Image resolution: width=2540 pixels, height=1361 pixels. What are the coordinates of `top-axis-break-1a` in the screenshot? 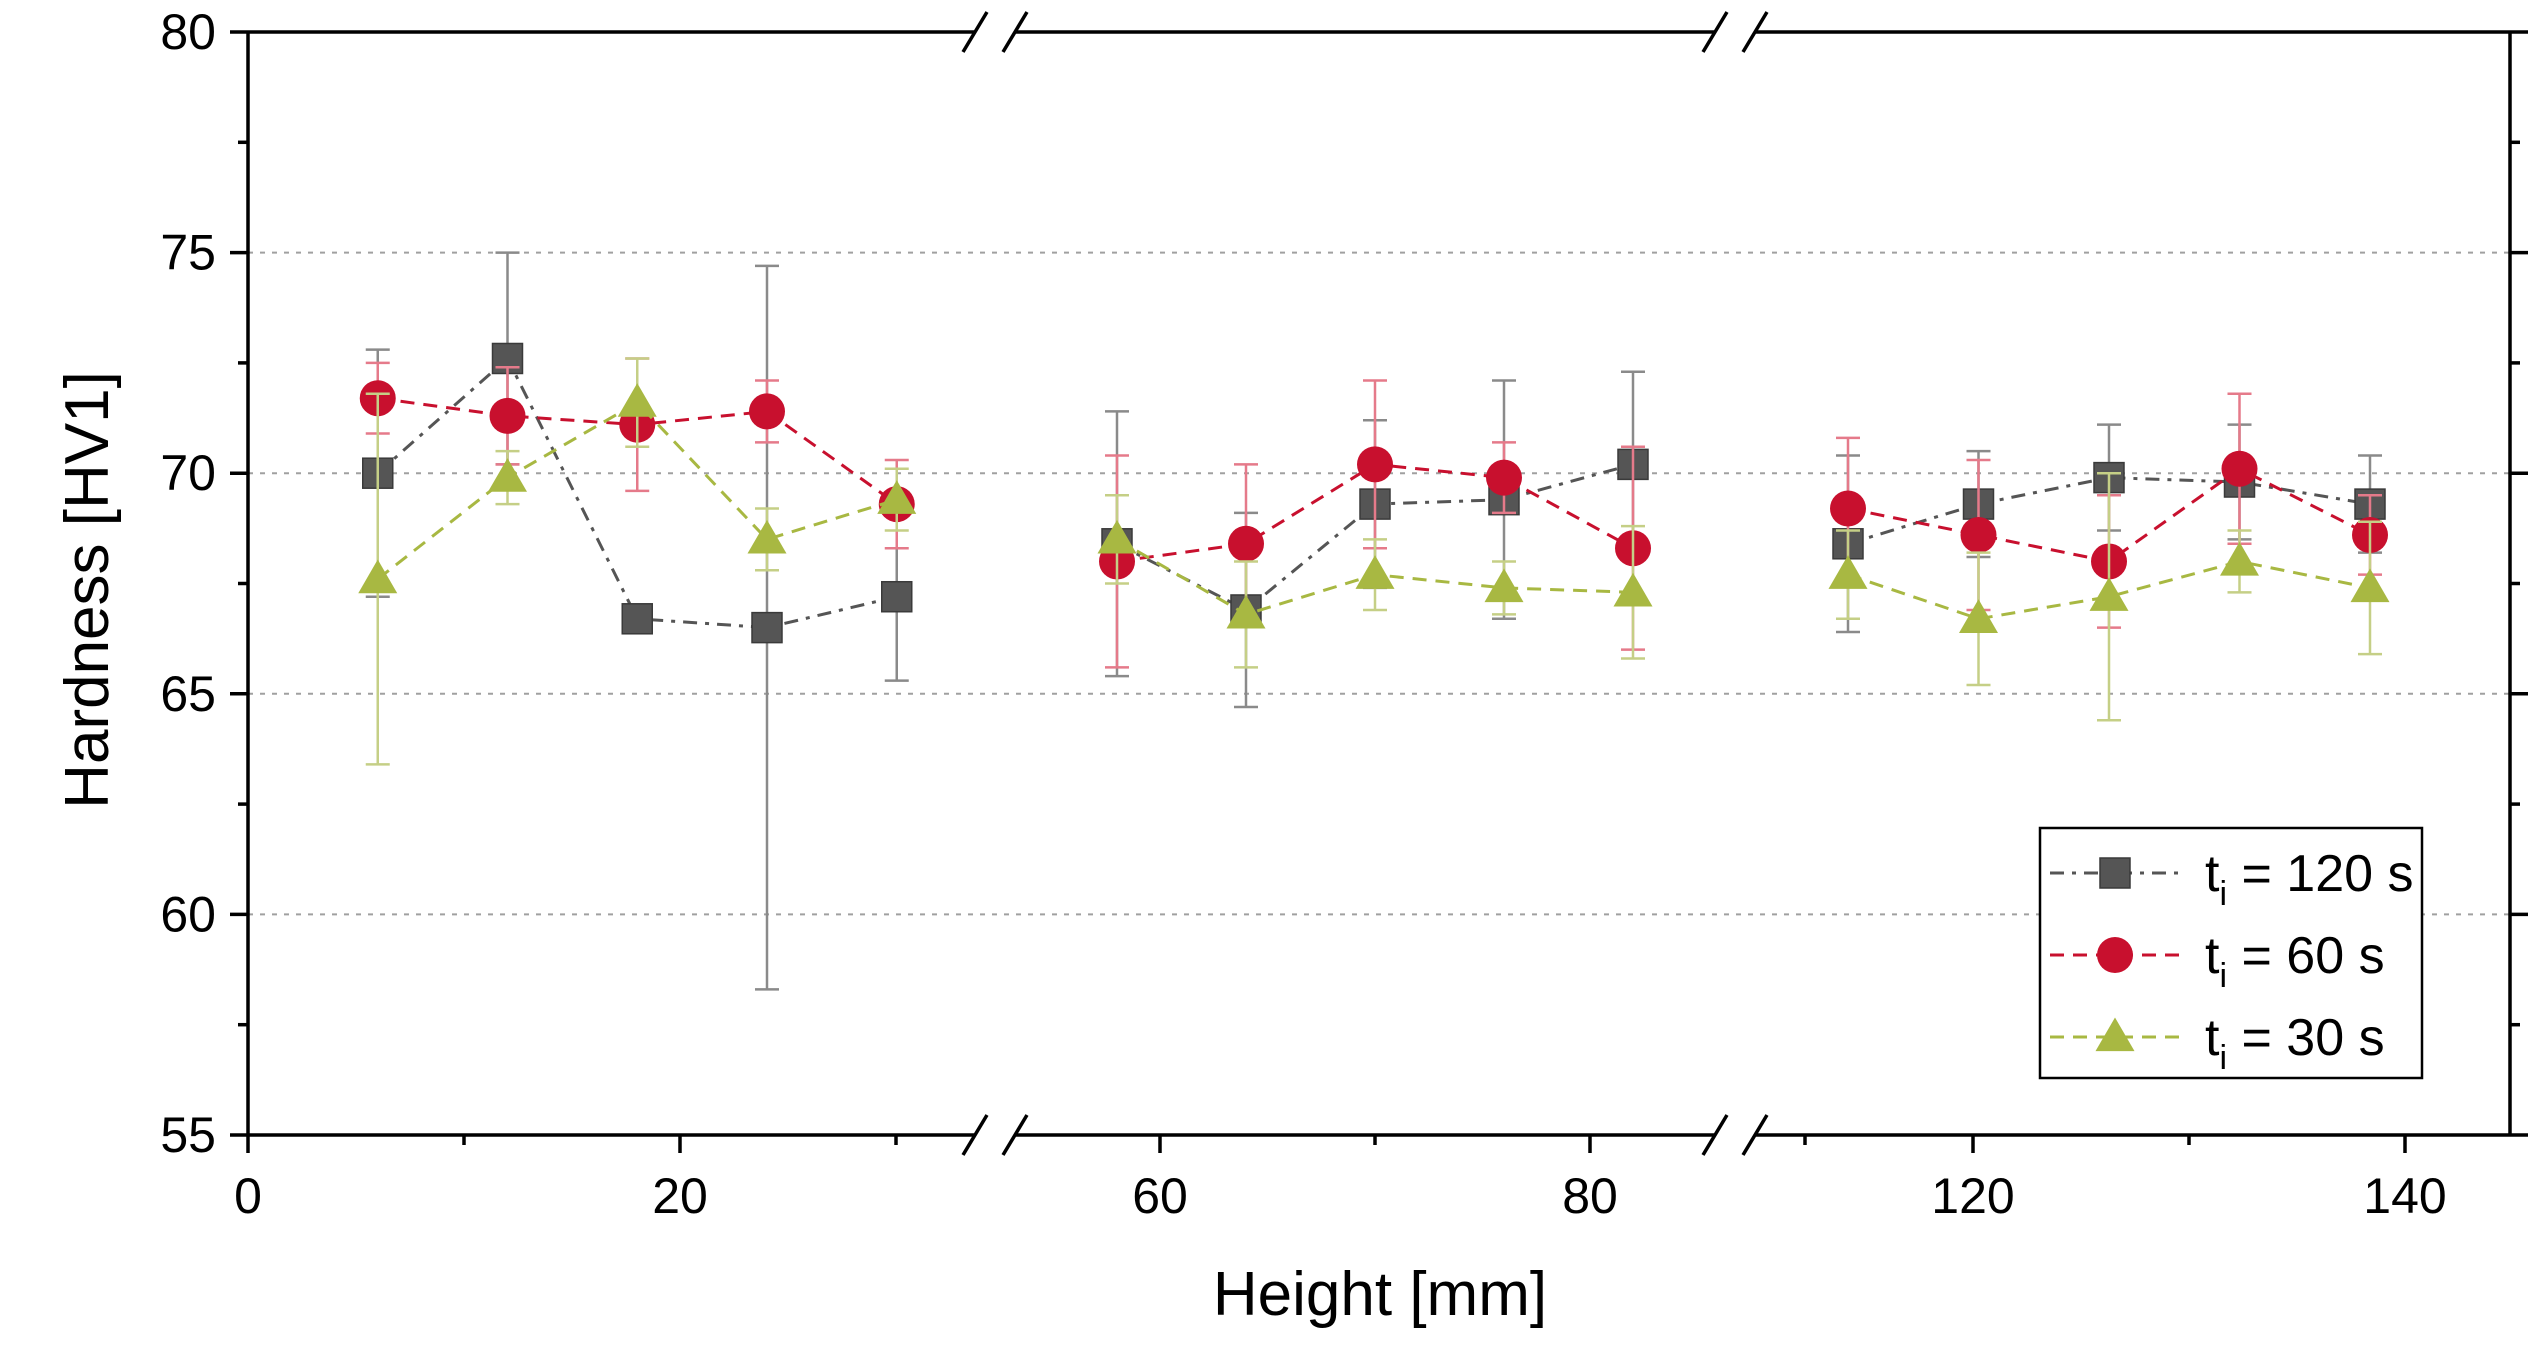 It's located at (975, 32).